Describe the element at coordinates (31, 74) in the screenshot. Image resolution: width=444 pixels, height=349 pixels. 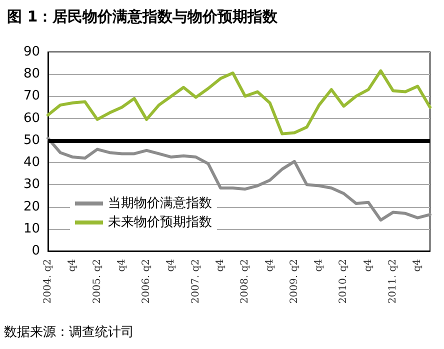
I see `y-tick-label: 80` at that location.